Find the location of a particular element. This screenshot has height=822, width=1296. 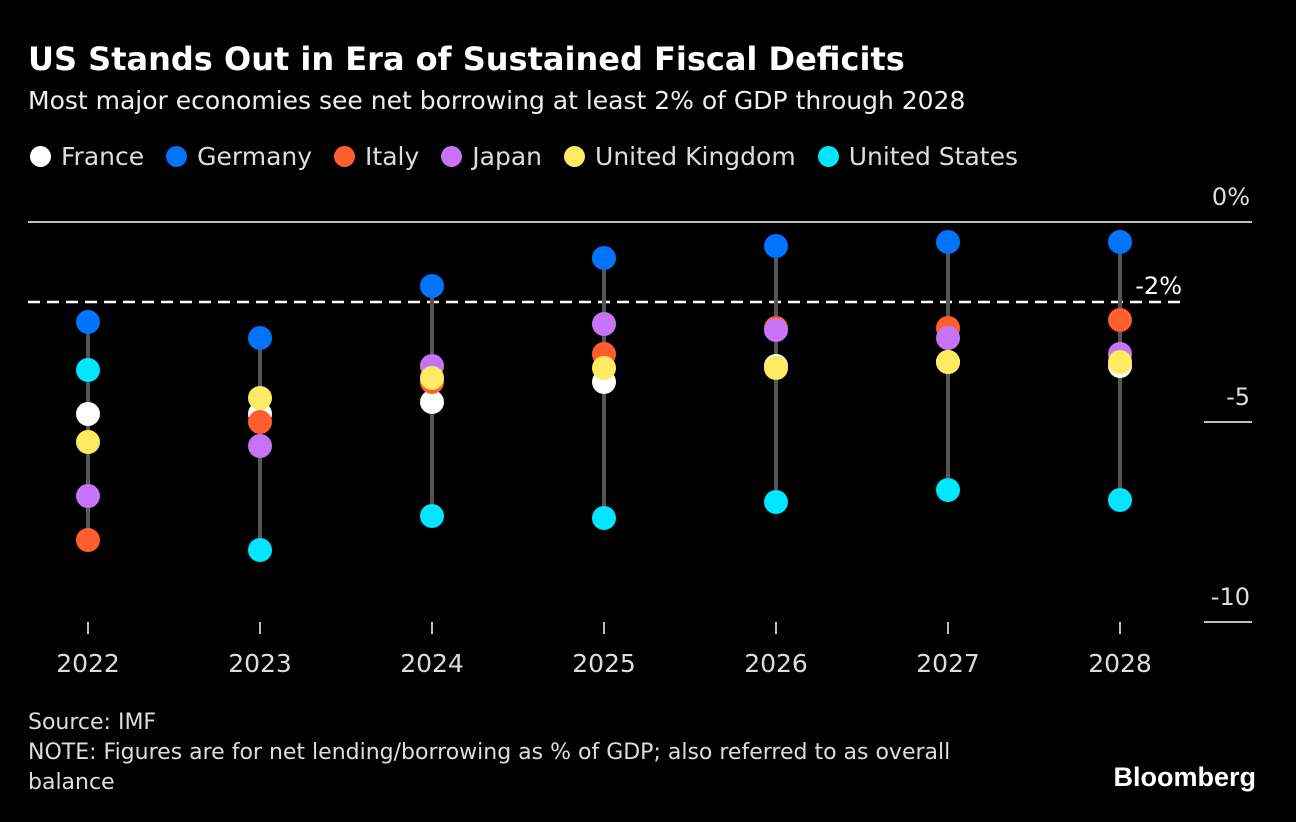

legend-label: Italy is located at coordinates (392, 156).